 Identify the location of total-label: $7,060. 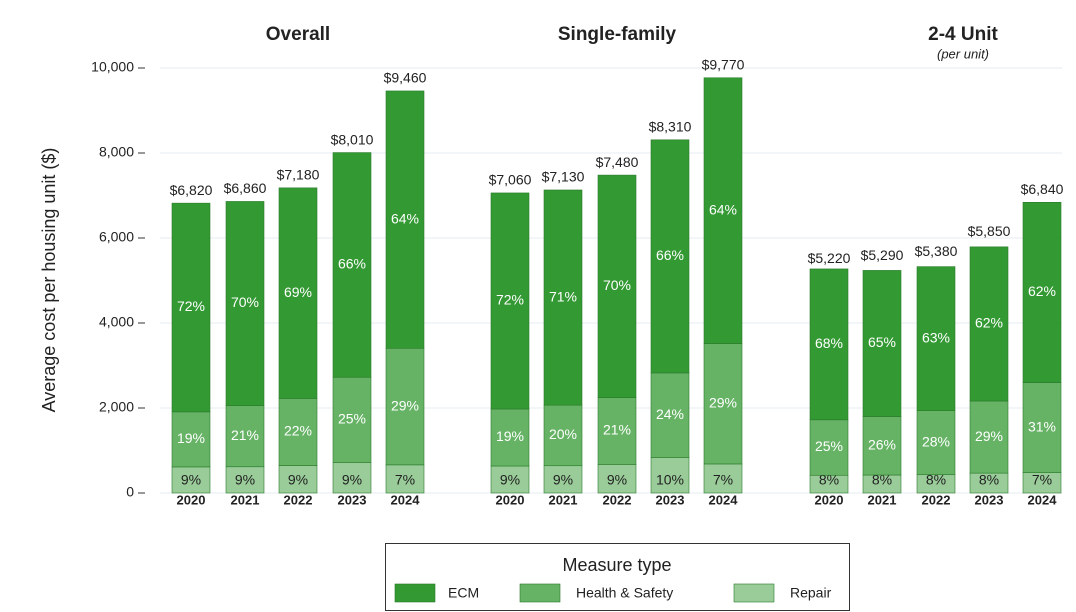
(510, 180).